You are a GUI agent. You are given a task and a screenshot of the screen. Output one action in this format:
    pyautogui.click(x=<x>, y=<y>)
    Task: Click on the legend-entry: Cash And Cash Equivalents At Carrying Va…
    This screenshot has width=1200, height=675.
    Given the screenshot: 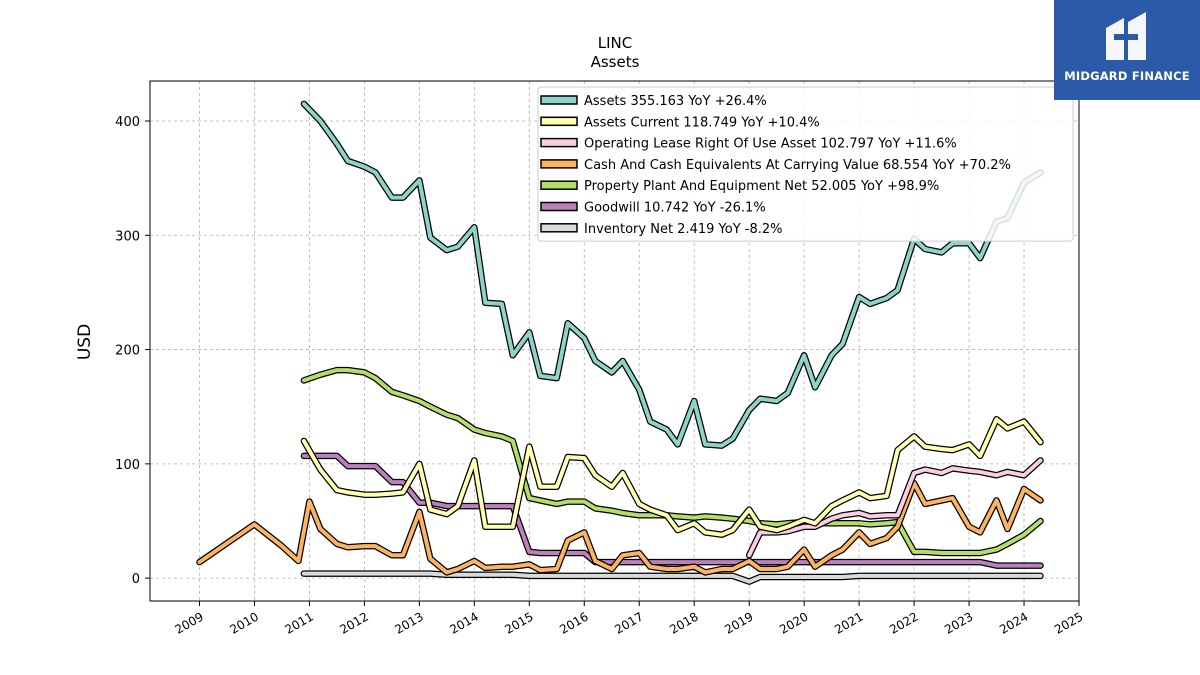 What is the action you would take?
    pyautogui.click(x=797, y=165)
    